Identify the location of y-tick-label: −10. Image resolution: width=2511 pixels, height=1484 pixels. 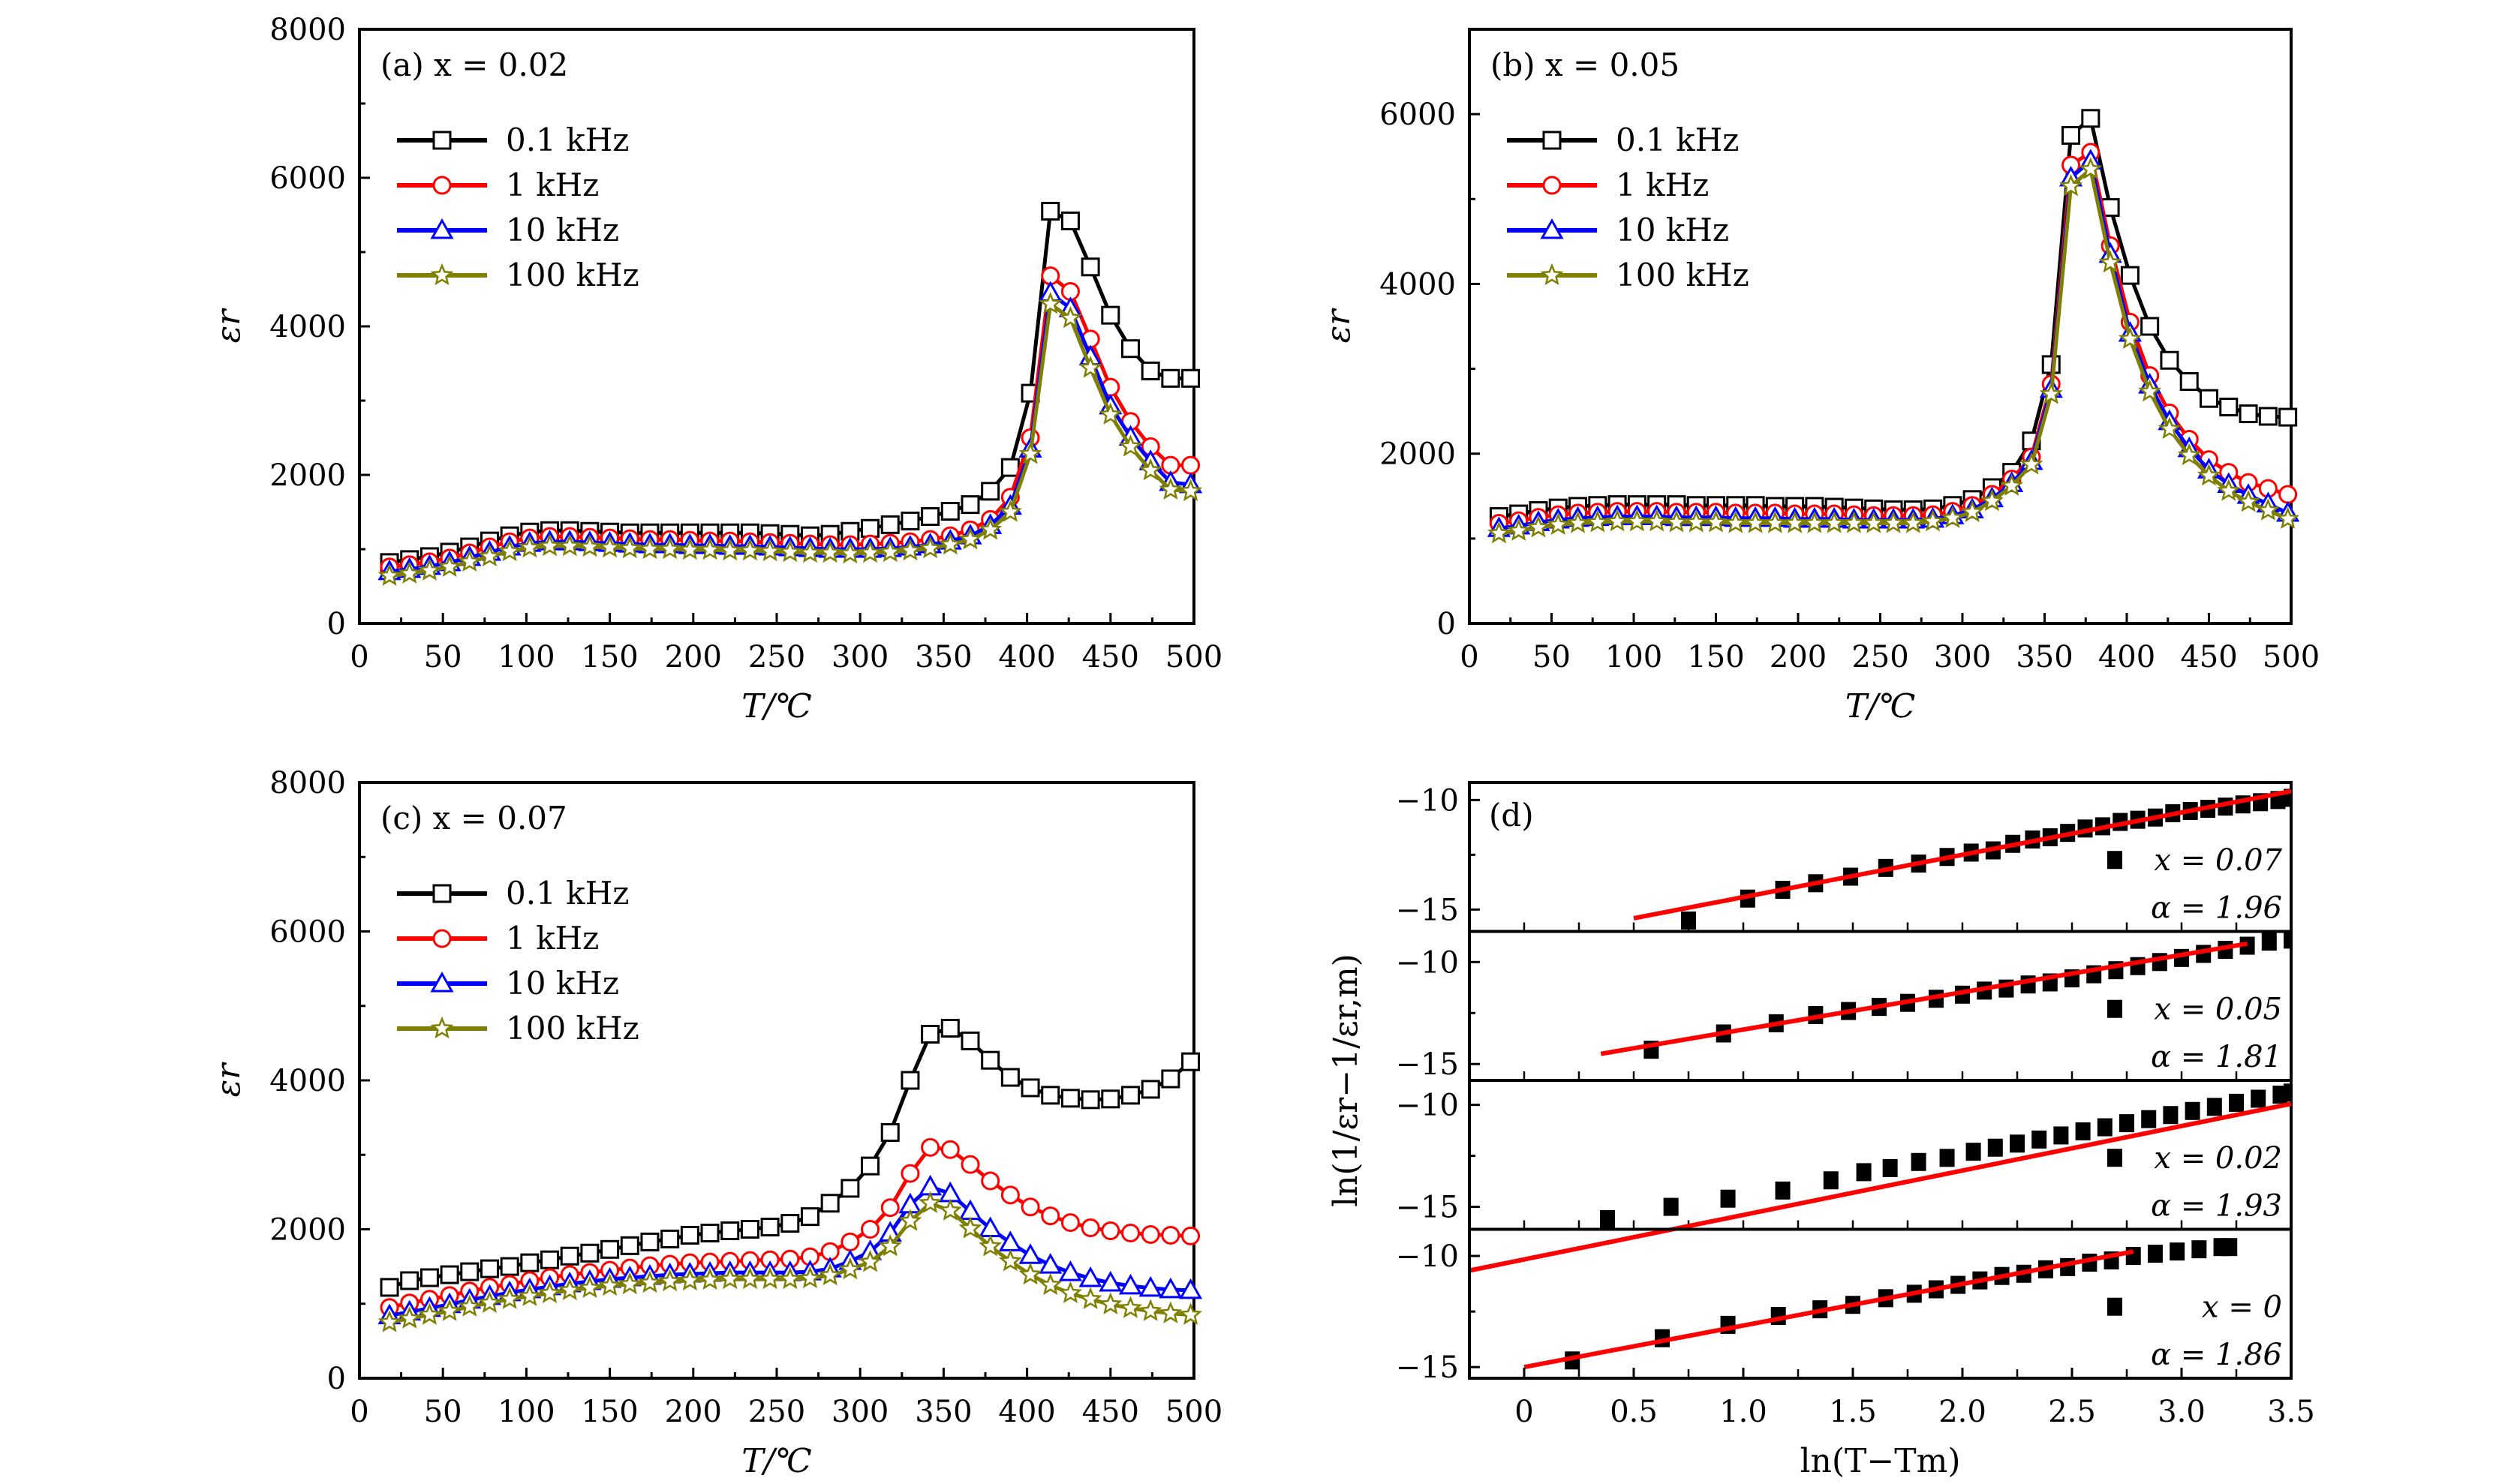
(1427, 1106).